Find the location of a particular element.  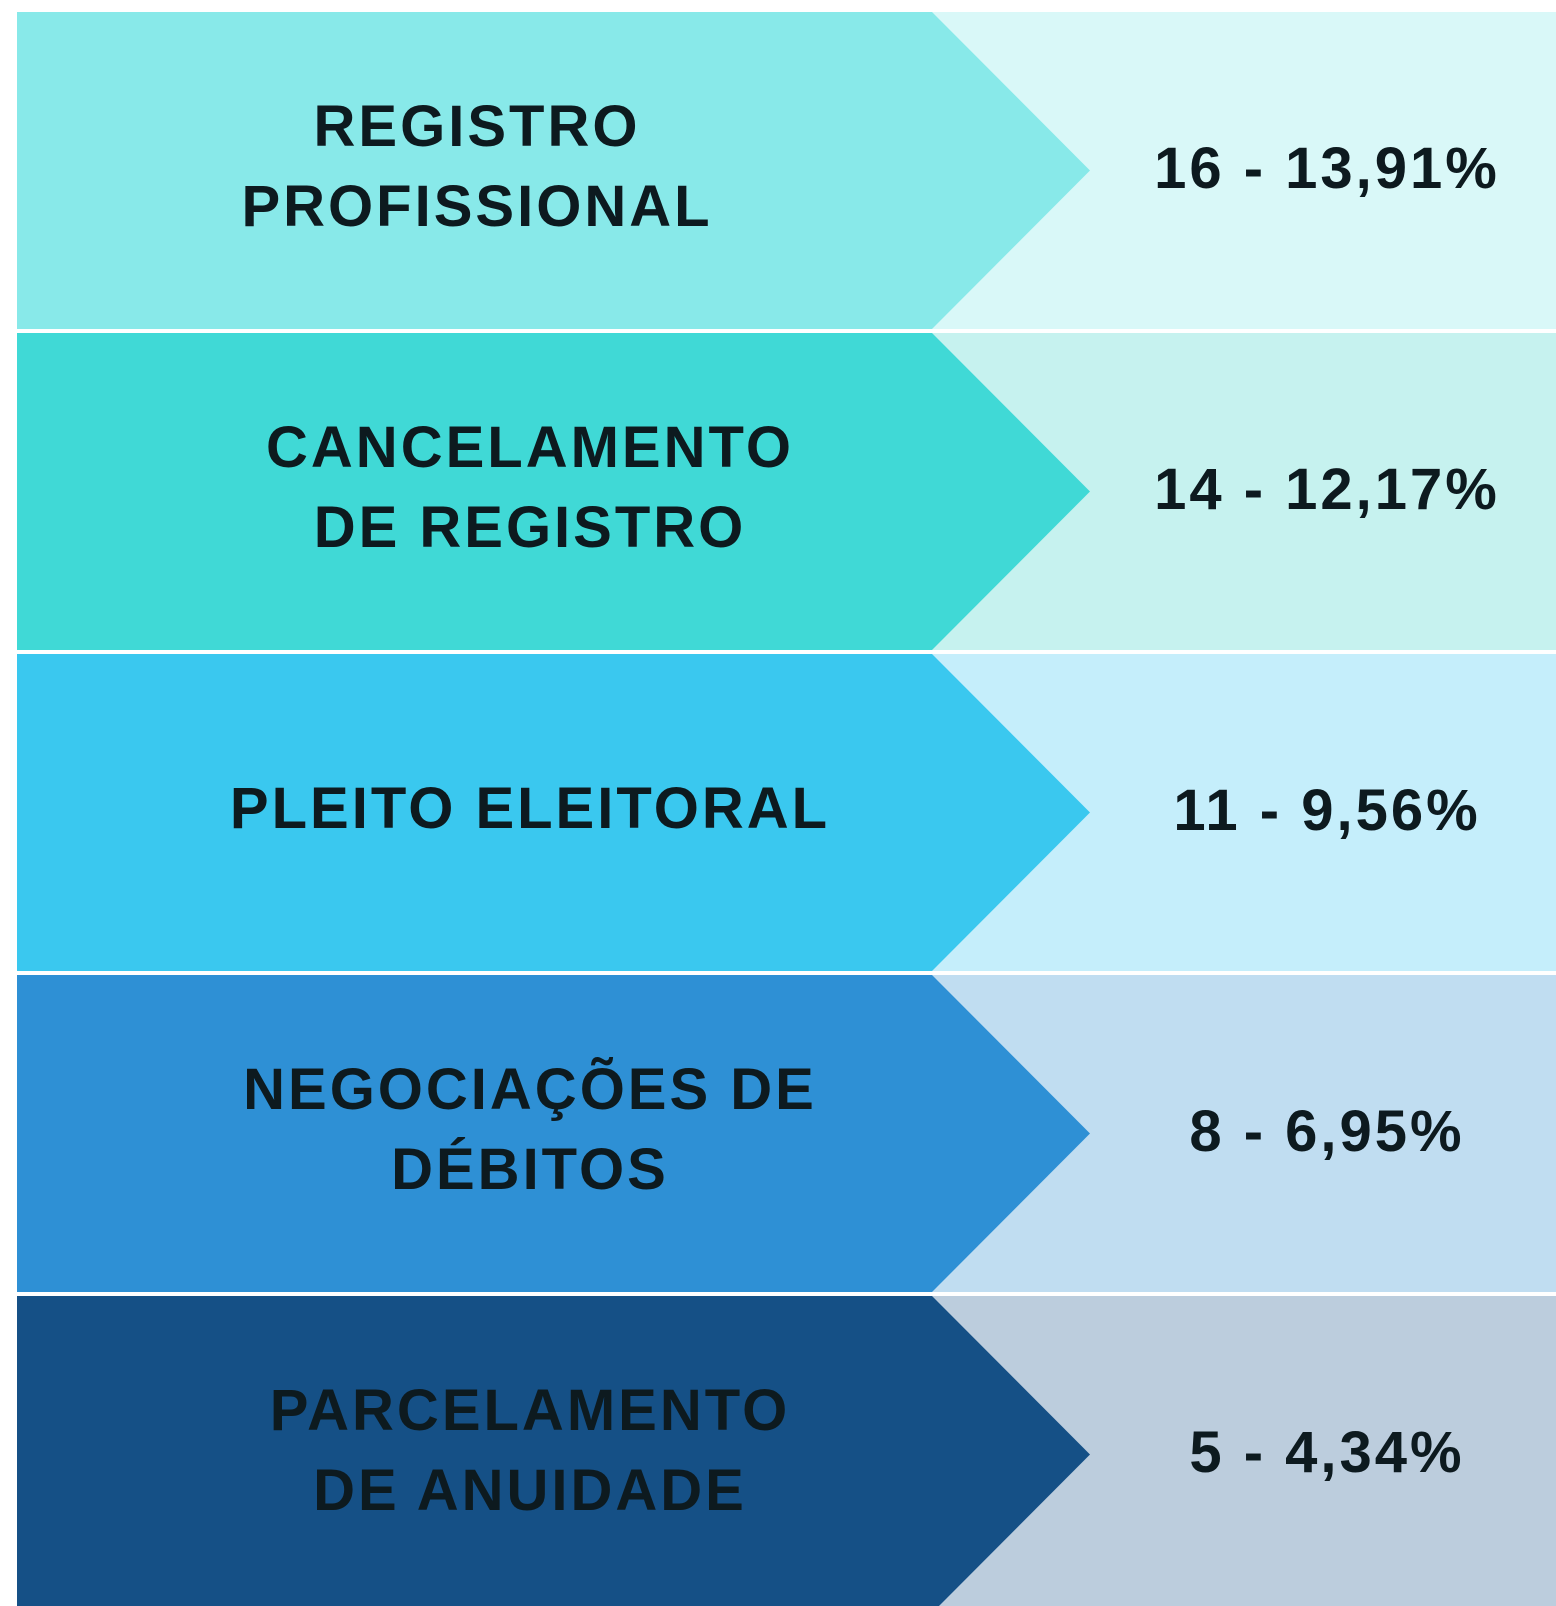

row-value: 8 - 6,95% is located at coordinates (1326, 1131).